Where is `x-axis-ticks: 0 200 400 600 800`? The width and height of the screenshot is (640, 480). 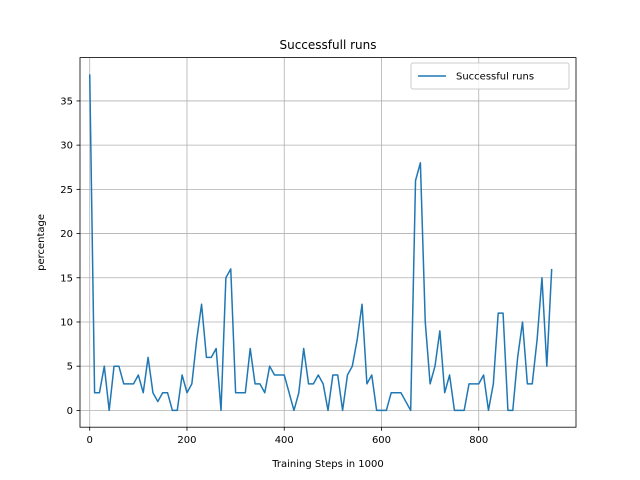
x-axis-ticks: 0 200 400 600 800 is located at coordinates (287, 436).